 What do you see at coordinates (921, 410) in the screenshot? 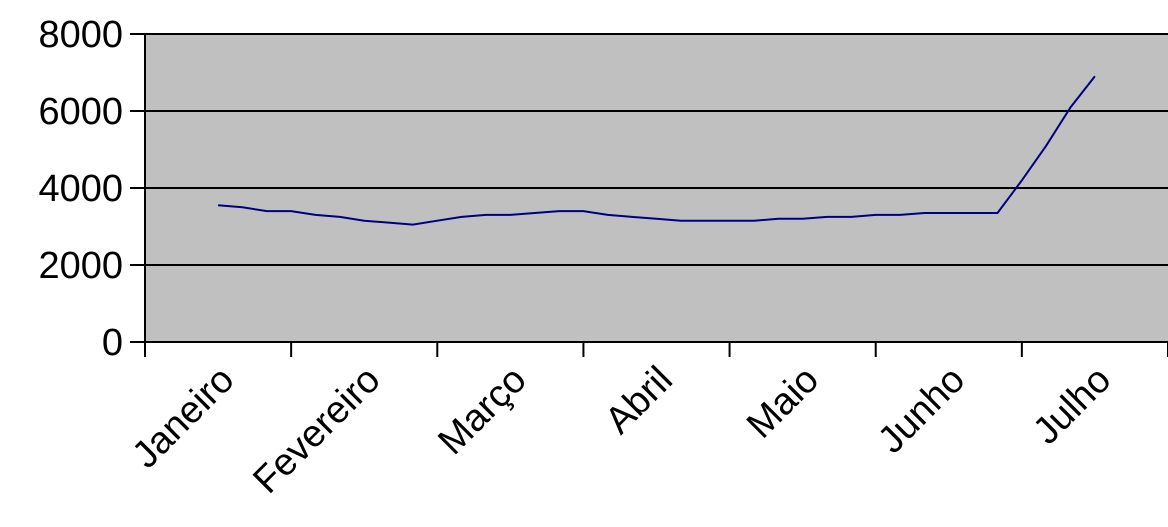
I see `x-tick-label: Junho` at bounding box center [921, 410].